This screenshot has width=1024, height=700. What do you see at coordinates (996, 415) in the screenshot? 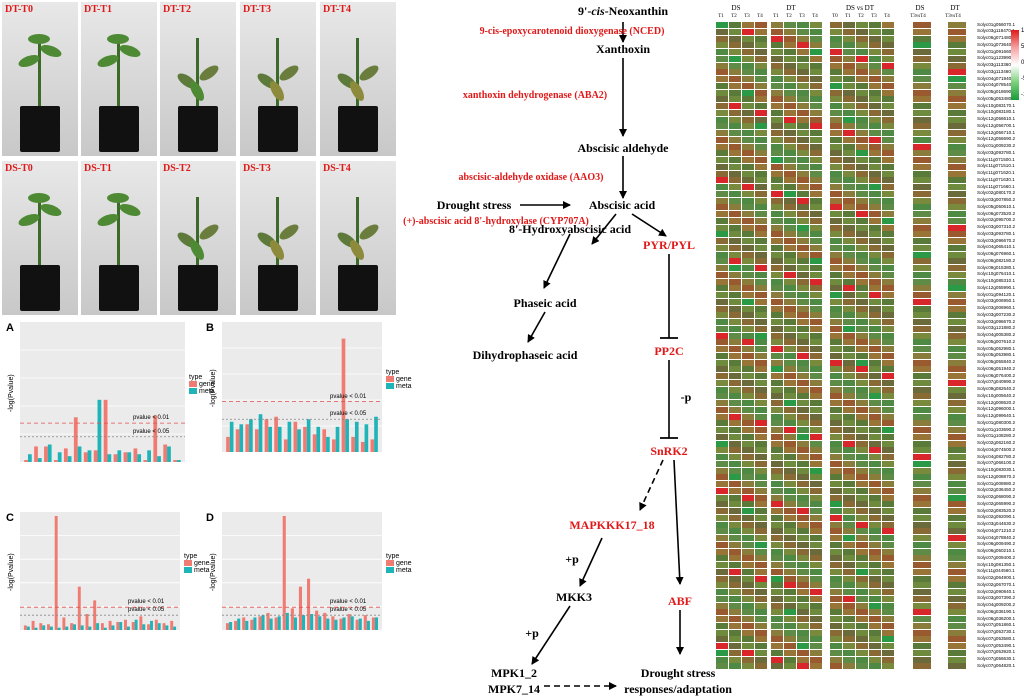
I see `gene-id-label: Solyc12g099640.1` at bounding box center [996, 415].